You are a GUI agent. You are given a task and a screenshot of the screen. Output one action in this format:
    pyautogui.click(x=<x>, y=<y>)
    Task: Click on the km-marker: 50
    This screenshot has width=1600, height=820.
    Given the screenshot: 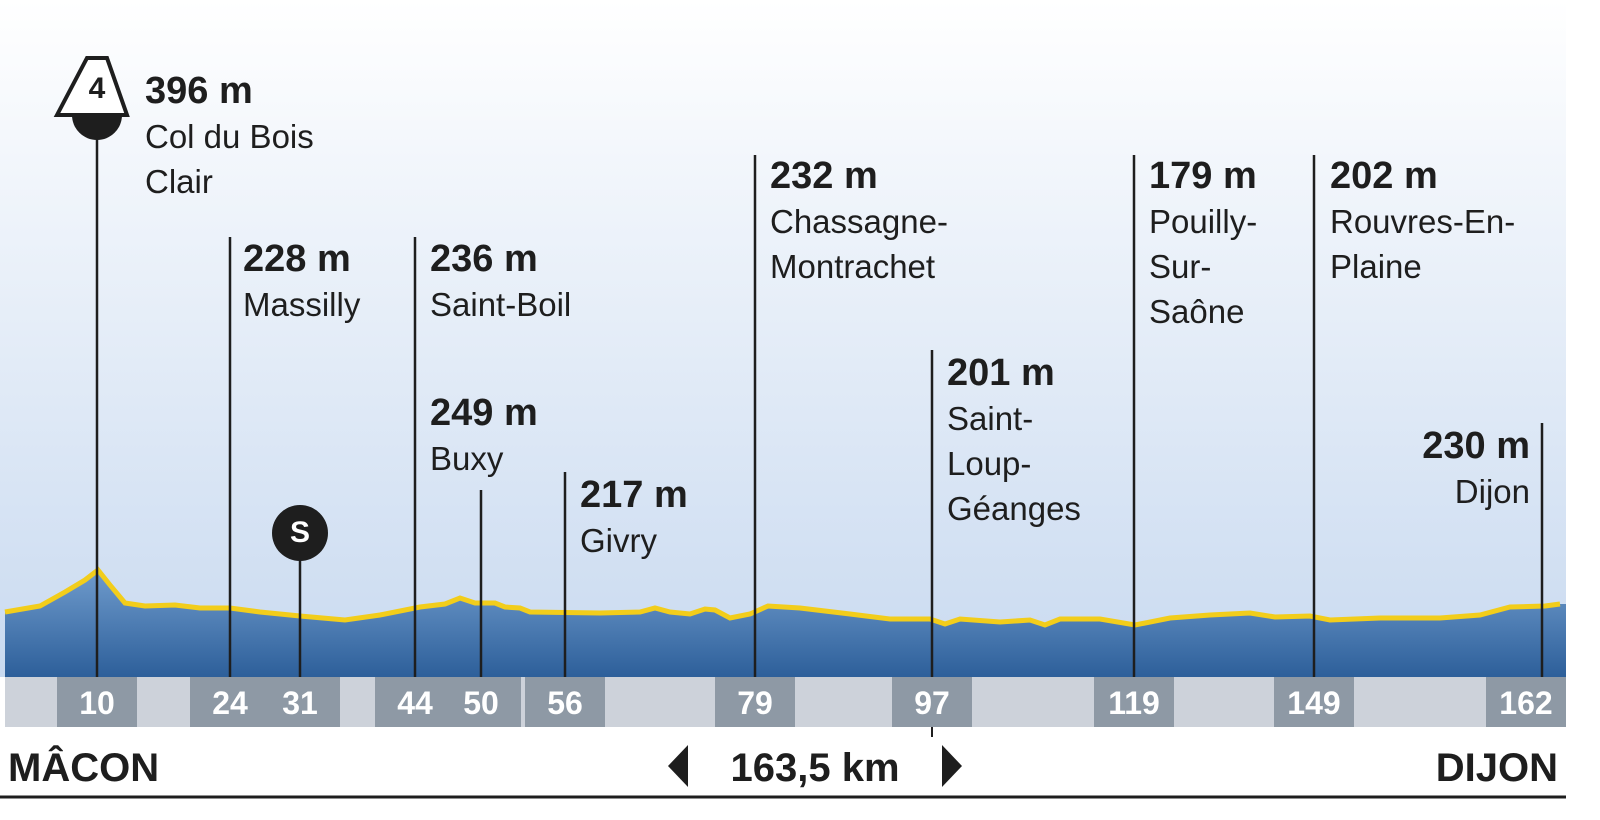 What is the action you would take?
    pyautogui.click(x=481, y=702)
    